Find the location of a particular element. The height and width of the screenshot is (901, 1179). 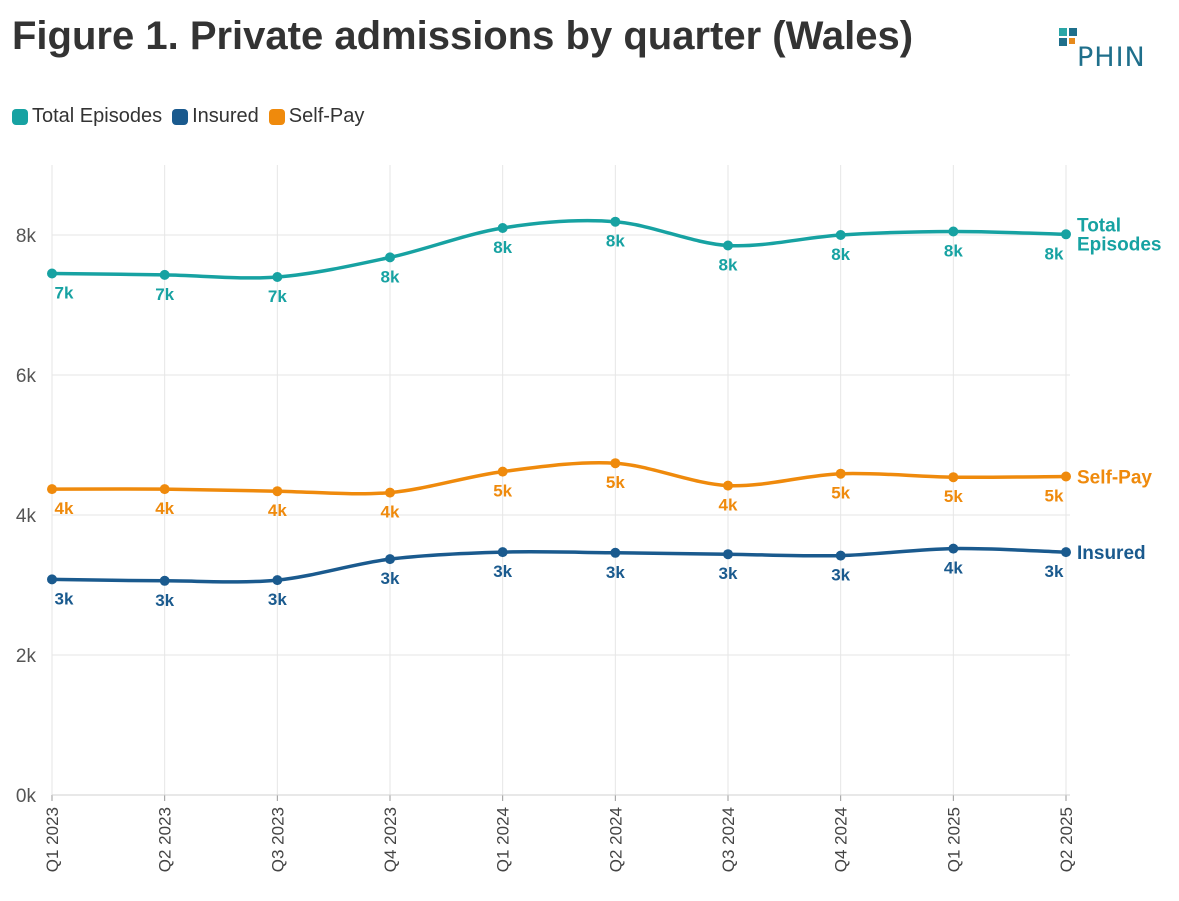

legend-item-total-episodes: Total Episodes is located at coordinates (87, 116).